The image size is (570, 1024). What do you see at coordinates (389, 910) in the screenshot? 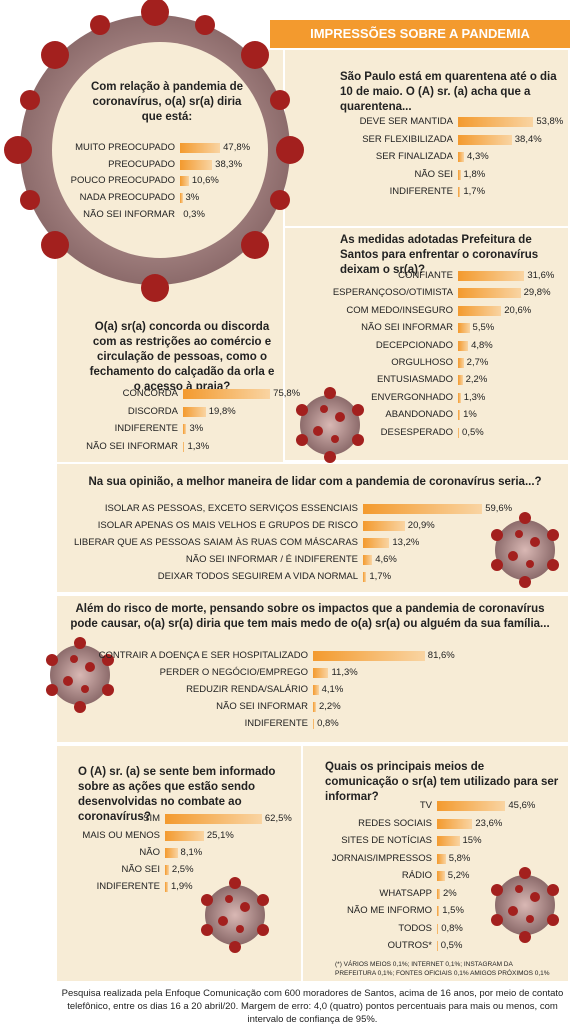
I see `category-label: NÃO ME INFORMO` at bounding box center [389, 910].